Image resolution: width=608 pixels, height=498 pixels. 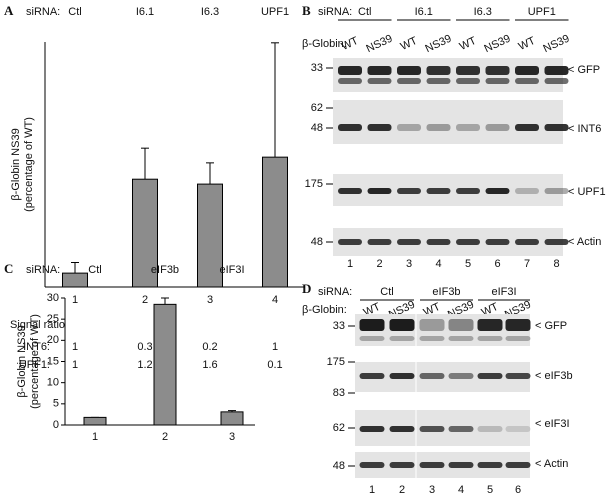 I want to click on ratio-value: 1.2, so click(x=144, y=365).